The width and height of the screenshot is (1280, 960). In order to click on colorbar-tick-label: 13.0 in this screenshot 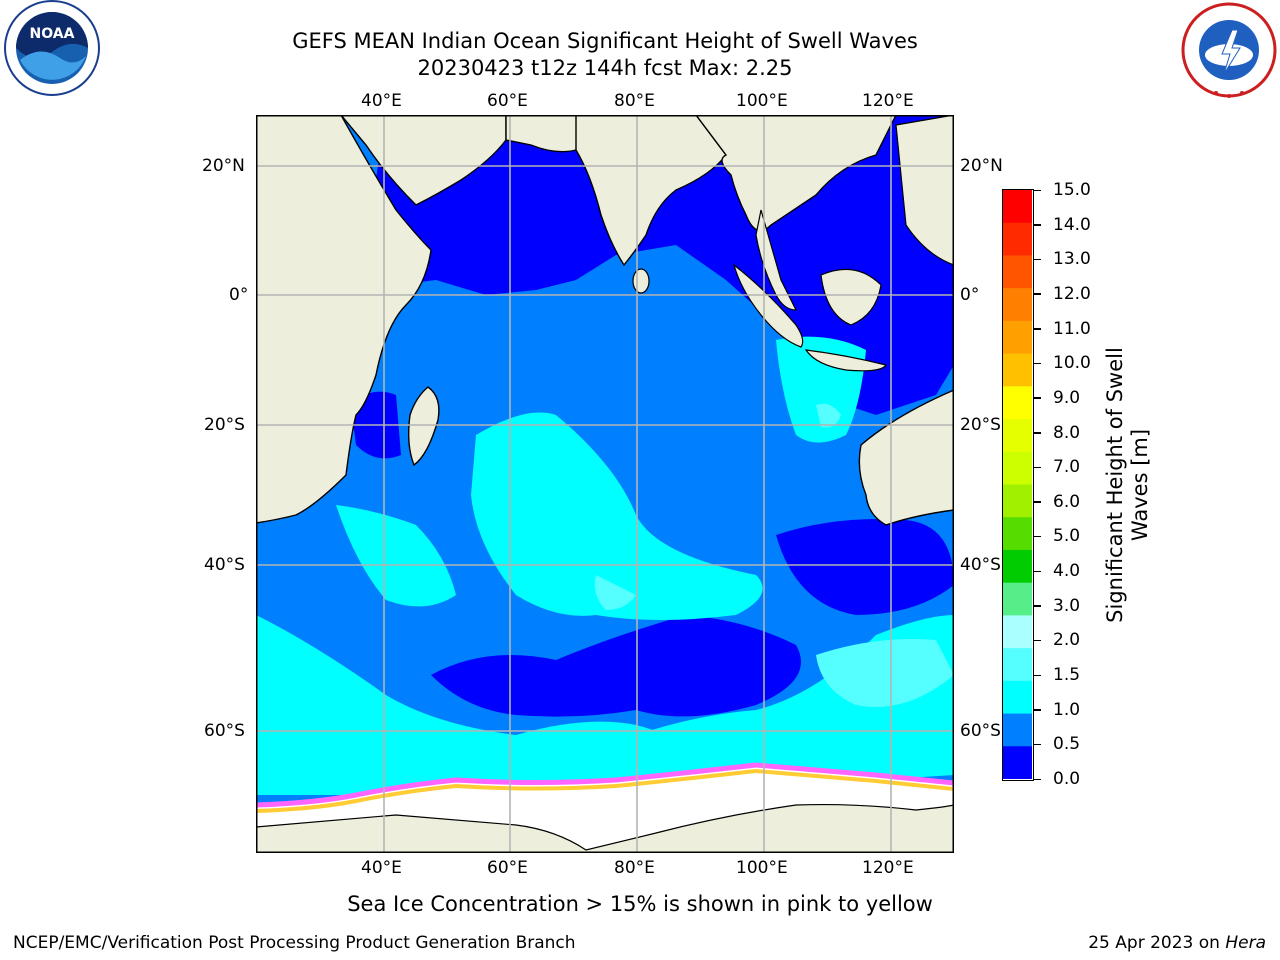, I will do `click(1072, 259)`.